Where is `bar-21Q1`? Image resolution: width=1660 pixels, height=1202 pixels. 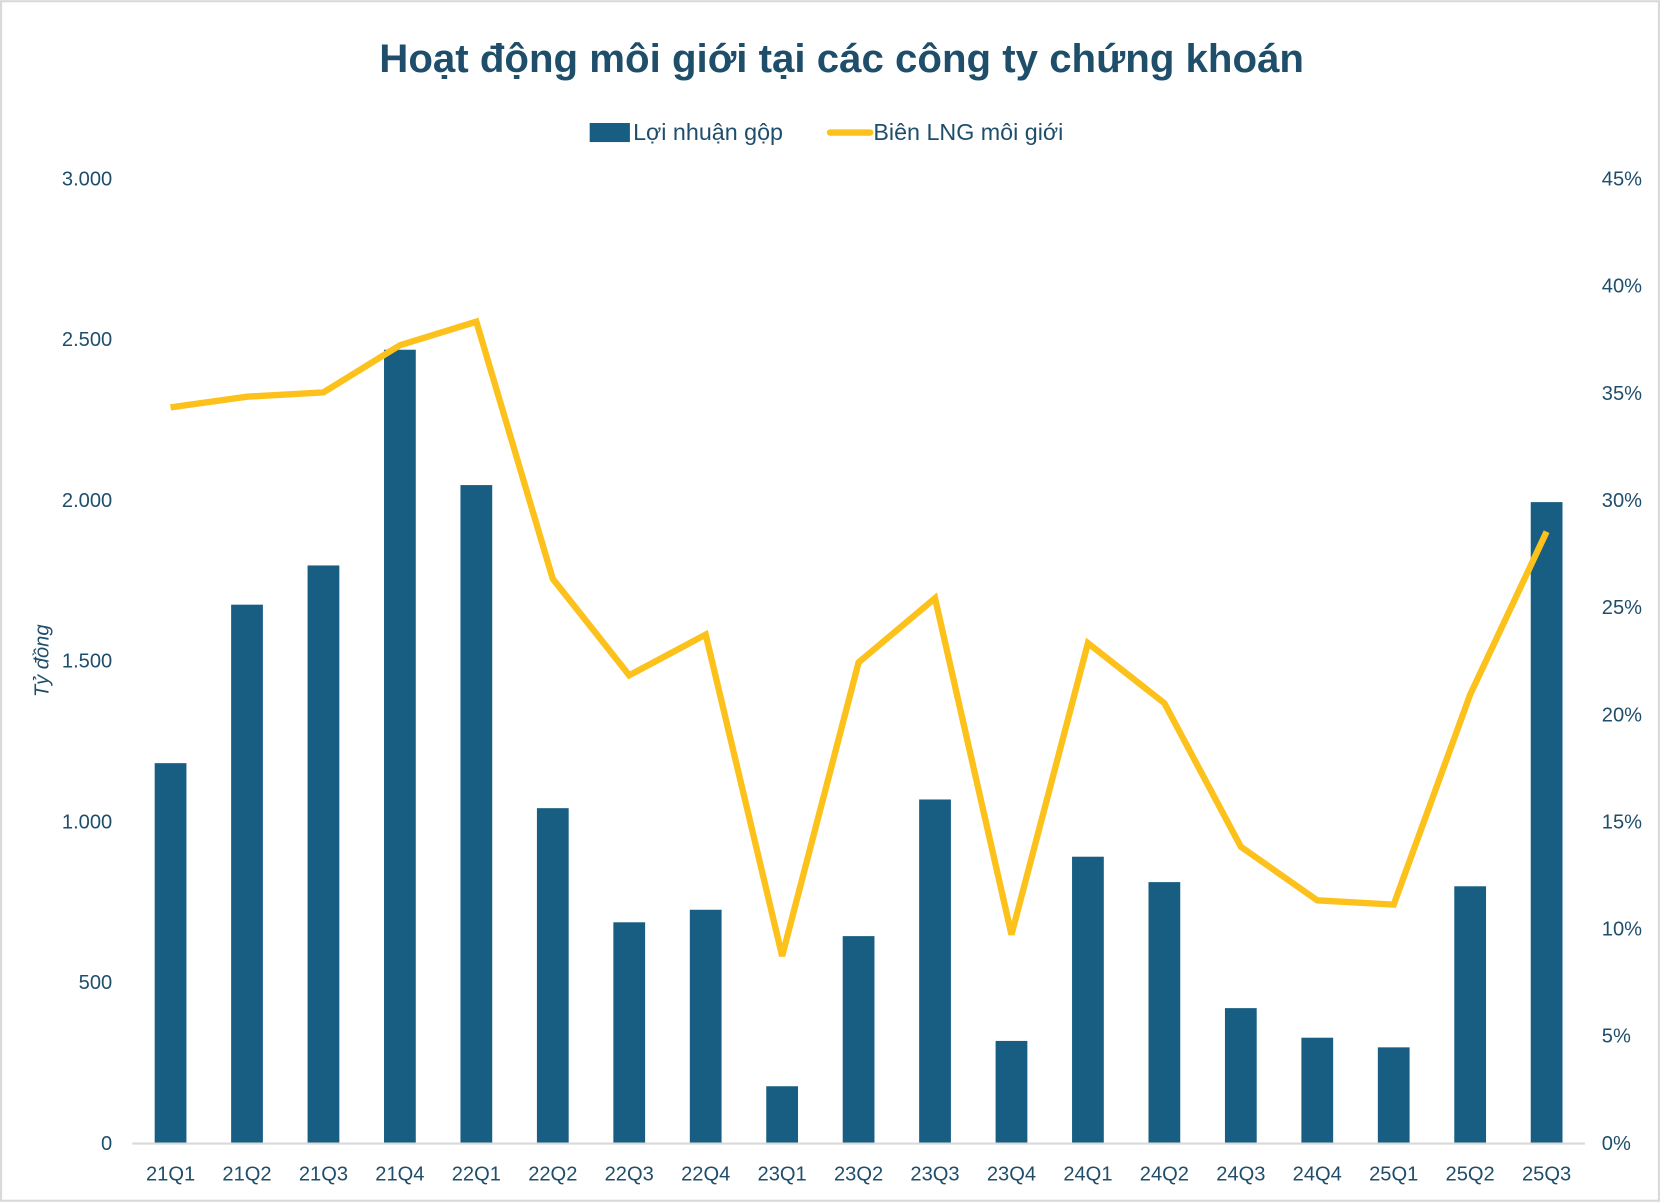
bar-21Q1 is located at coordinates (170, 953).